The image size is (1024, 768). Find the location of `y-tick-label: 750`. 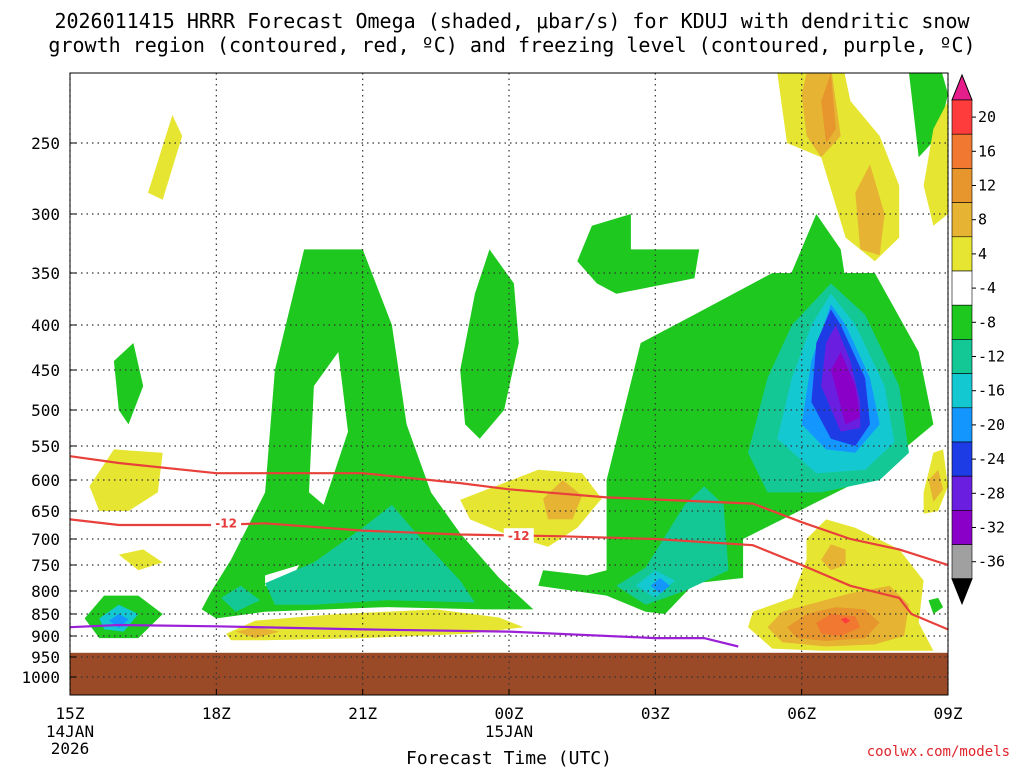

y-tick-label: 750 is located at coordinates (45, 565).